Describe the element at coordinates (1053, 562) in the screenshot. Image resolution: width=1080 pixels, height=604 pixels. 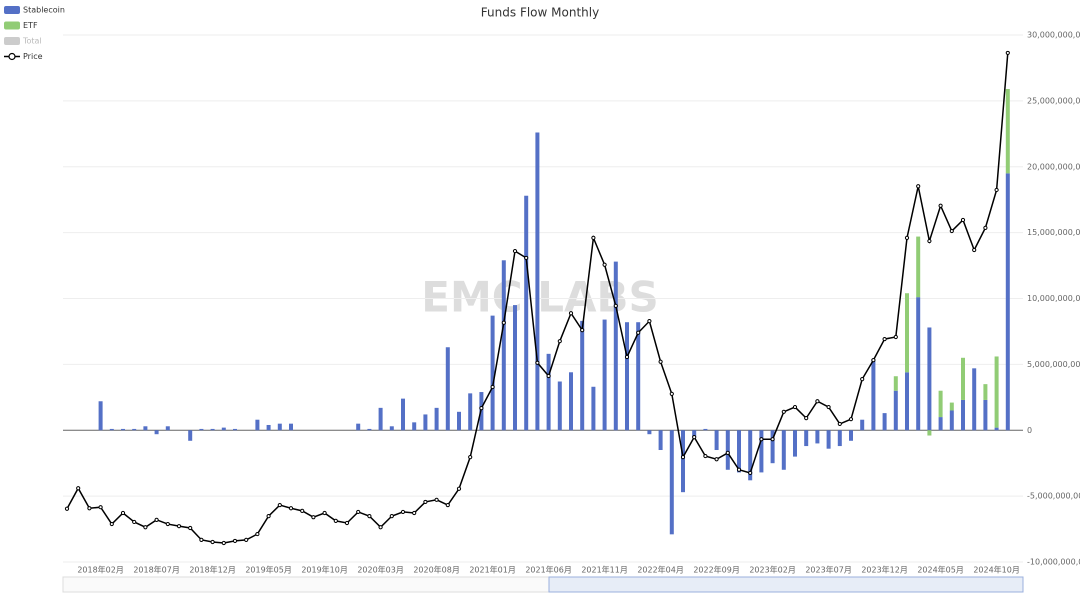
I see `y-tick-label: -10,000,000,000` at that location.